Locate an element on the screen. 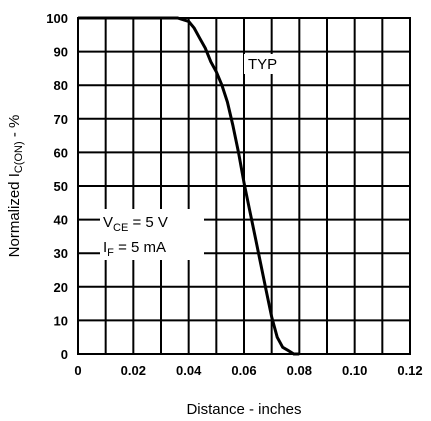  vce-value: = 5 V is located at coordinates (148, 222).